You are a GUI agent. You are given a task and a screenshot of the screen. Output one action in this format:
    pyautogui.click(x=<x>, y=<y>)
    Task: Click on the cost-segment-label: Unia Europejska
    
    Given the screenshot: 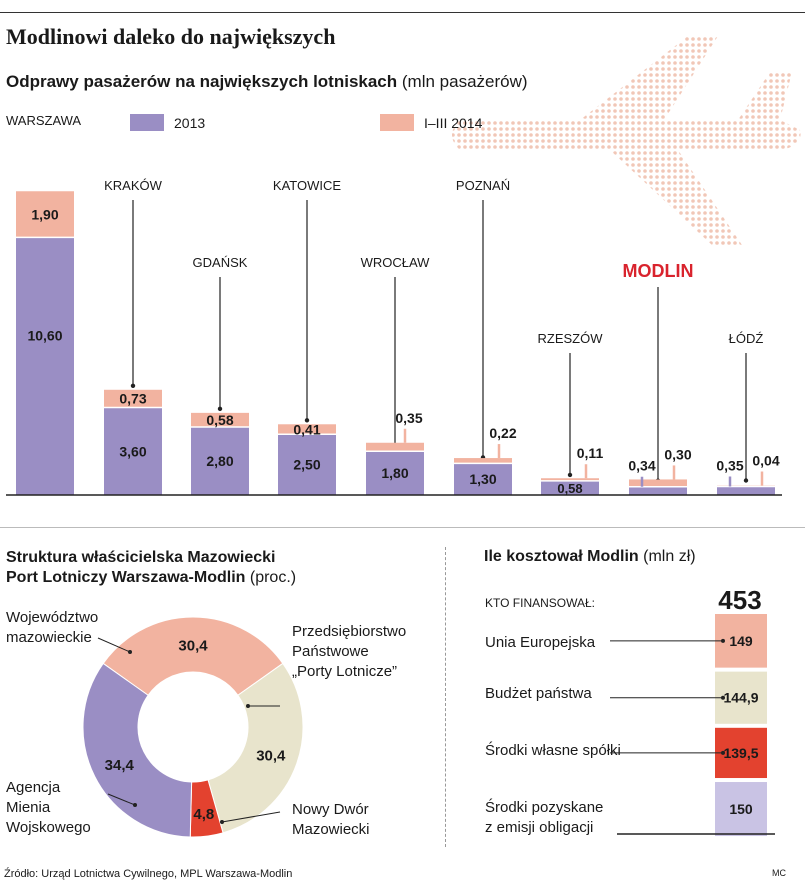 What is the action you would take?
    pyautogui.click(x=540, y=642)
    